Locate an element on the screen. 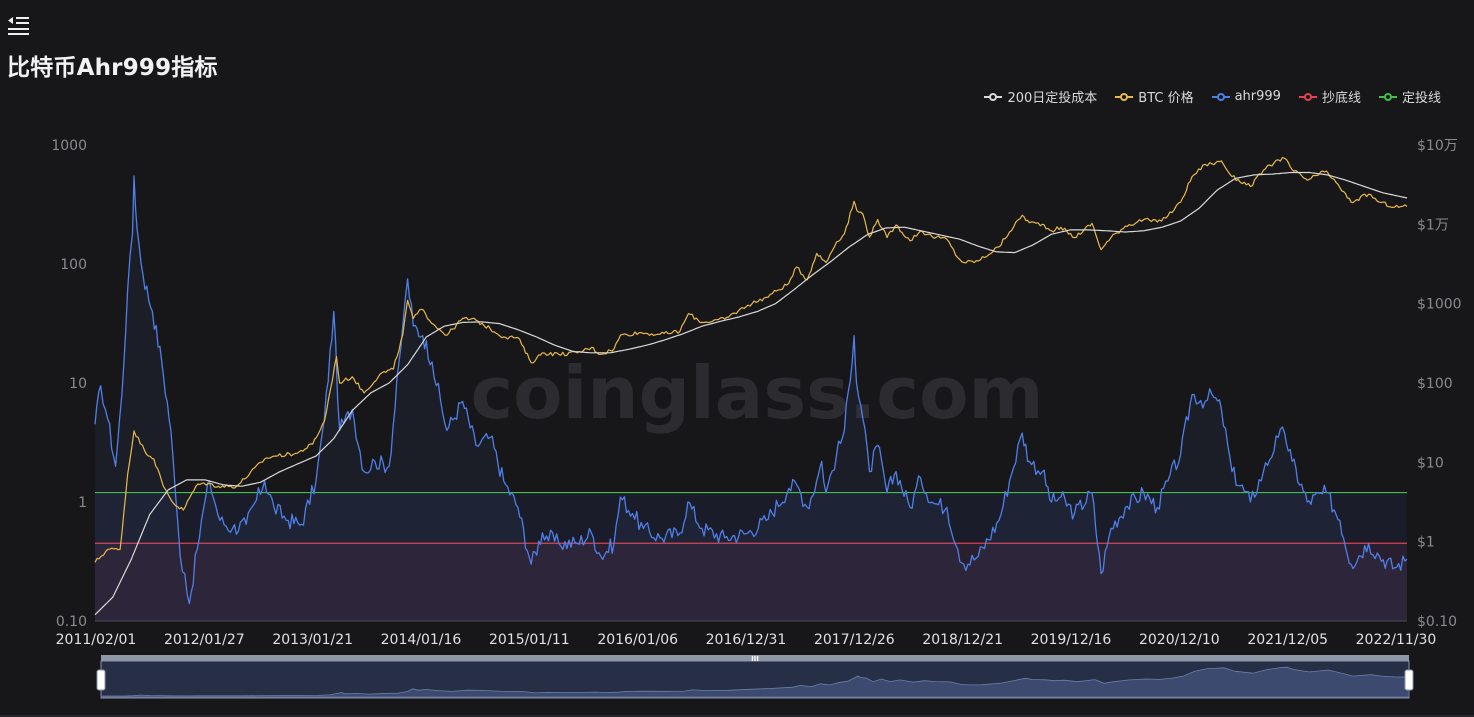 This screenshot has width=1474, height=717. x-tick-label: 2016/12/31 is located at coordinates (746, 640).